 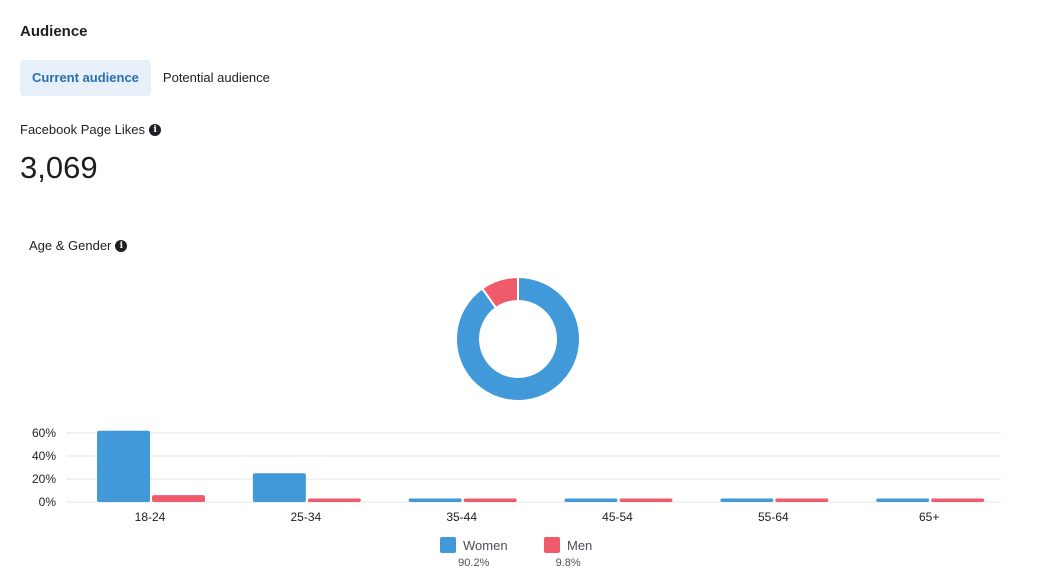 I want to click on tab-current-audience: Current audience, so click(x=85, y=78).